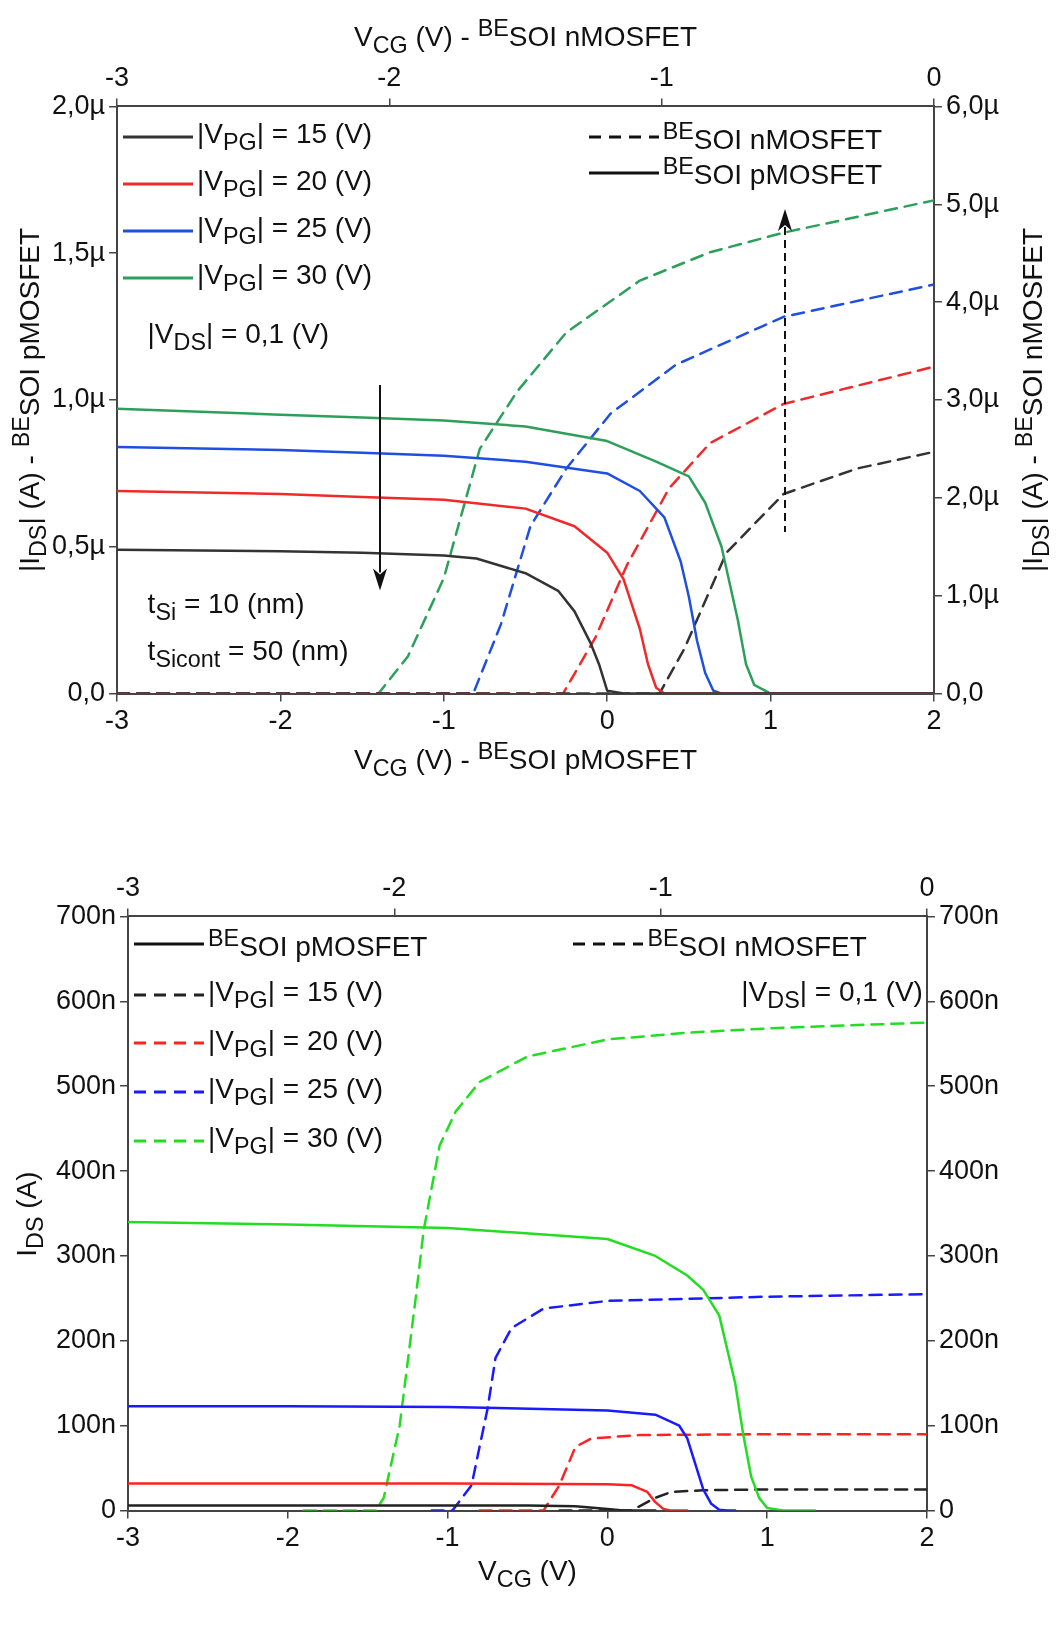 The height and width of the screenshot is (1629, 1063). What do you see at coordinates (86, 1339) in the screenshot?
I see `y-tick-label: 200n` at bounding box center [86, 1339].